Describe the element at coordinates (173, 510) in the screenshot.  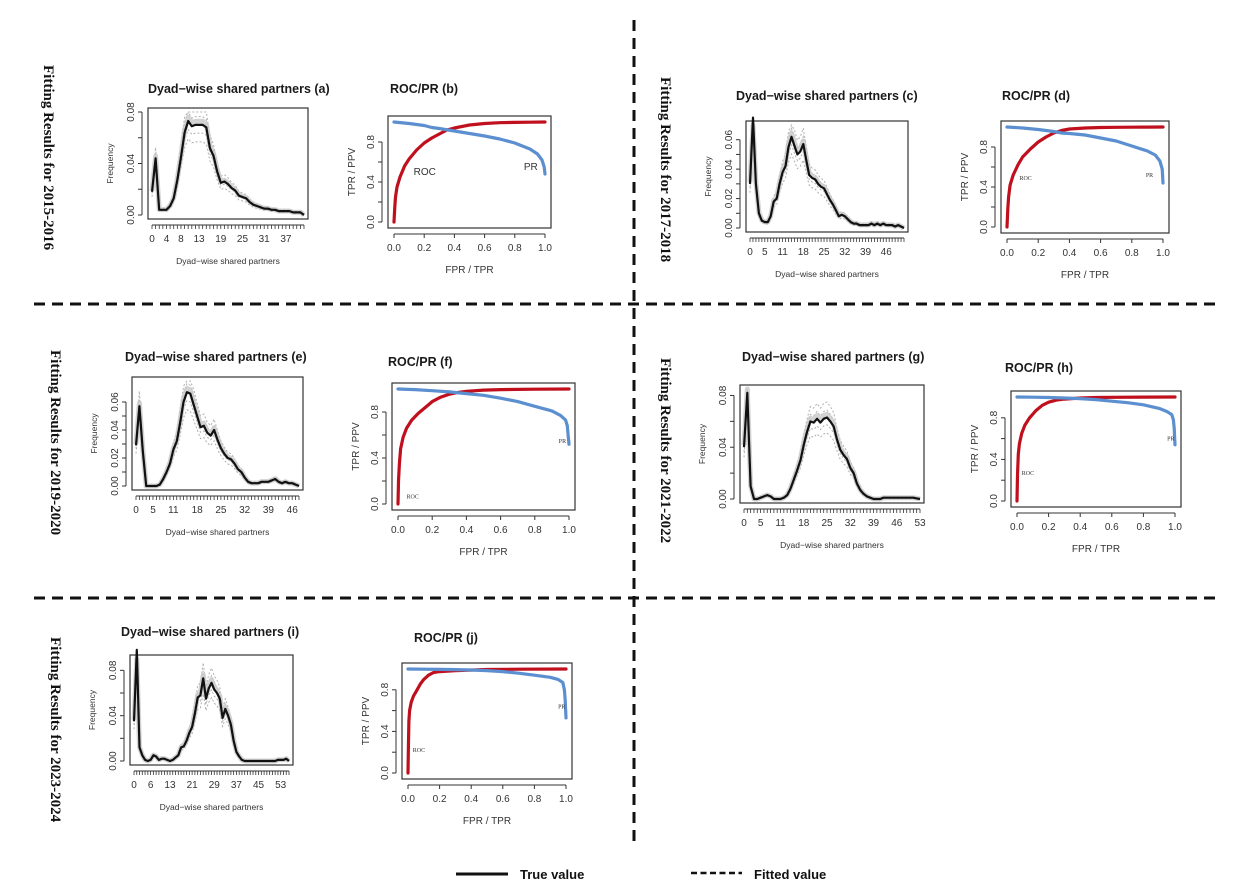
I see `x-tick-label: 11` at that location.